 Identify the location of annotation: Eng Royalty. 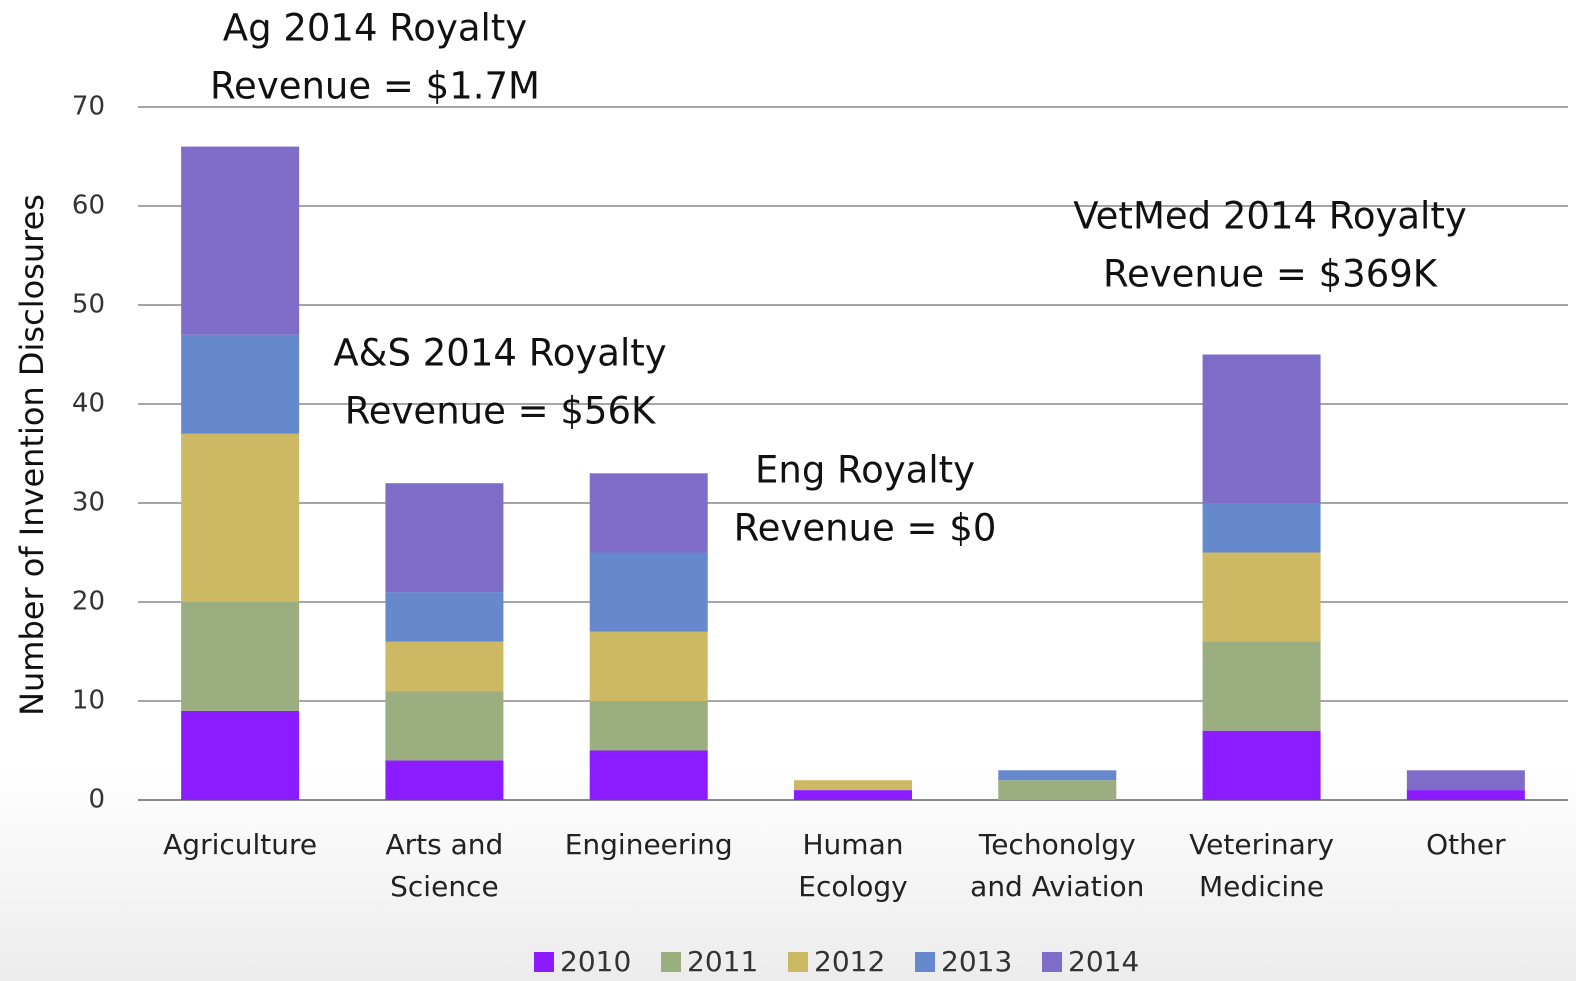
(865, 470).